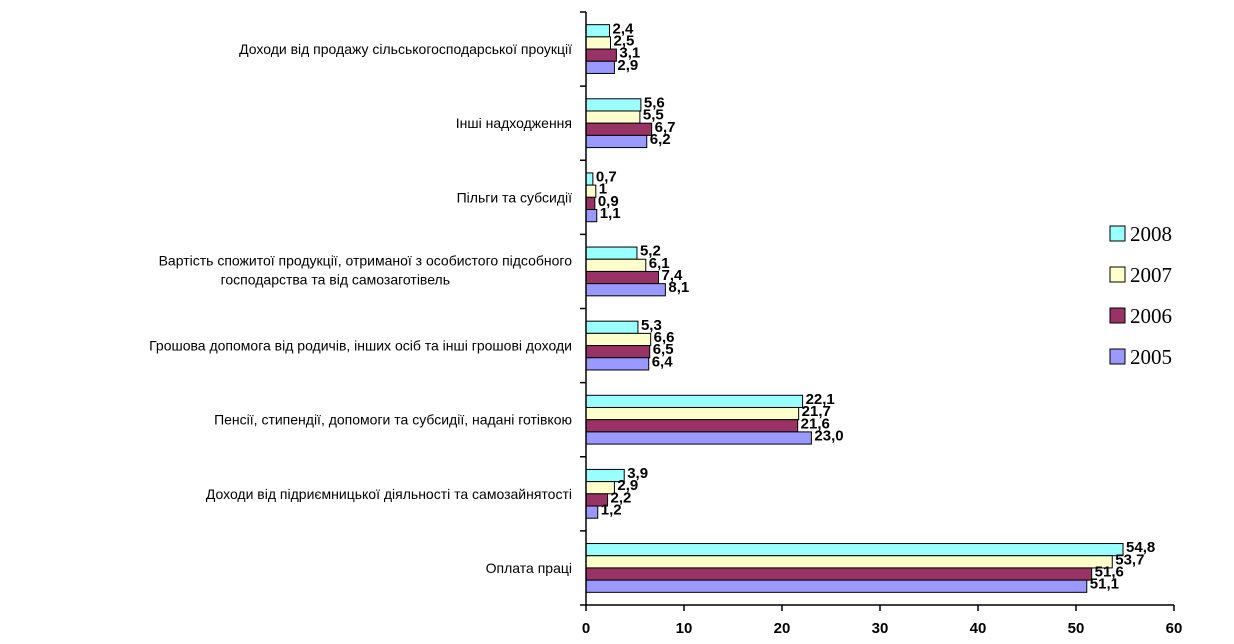 This screenshot has width=1234, height=644. I want to click on data-label: 1, so click(603, 189).